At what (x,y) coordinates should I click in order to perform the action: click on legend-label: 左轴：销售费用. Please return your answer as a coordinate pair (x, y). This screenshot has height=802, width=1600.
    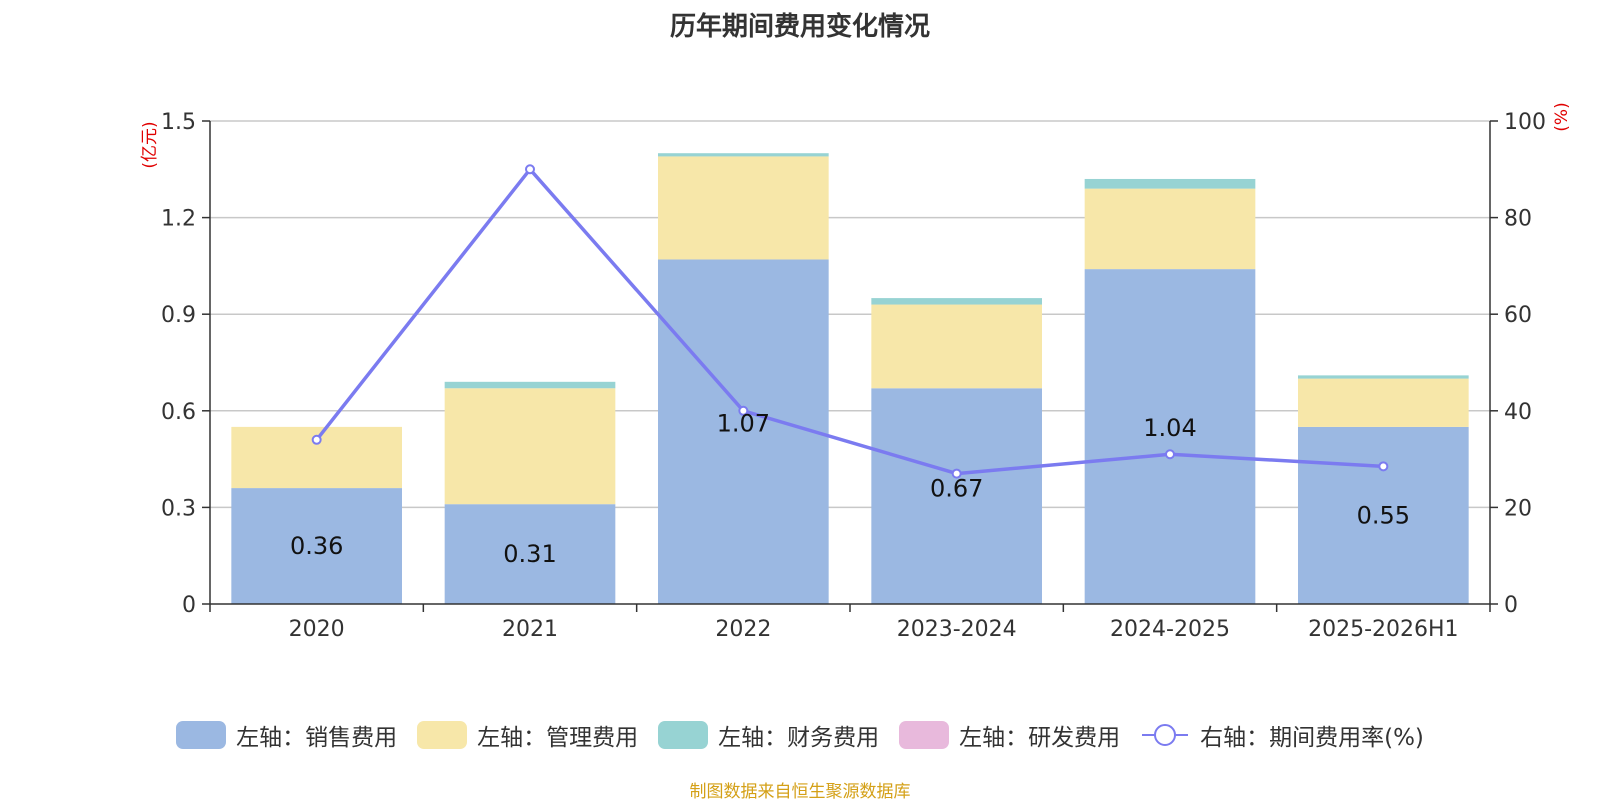
    Looking at the image, I should click on (317, 738).